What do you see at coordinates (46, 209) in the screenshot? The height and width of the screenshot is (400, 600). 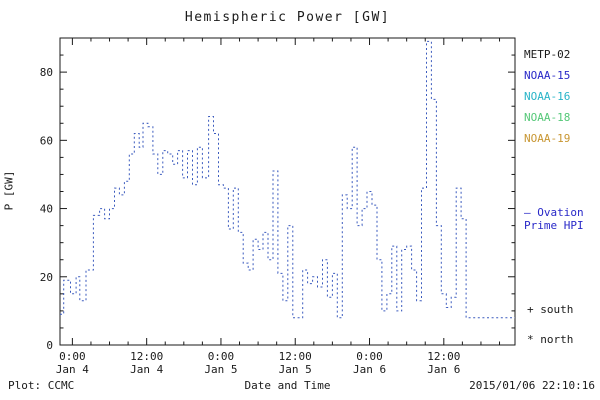 I see `y-tick-label: 40` at bounding box center [46, 209].